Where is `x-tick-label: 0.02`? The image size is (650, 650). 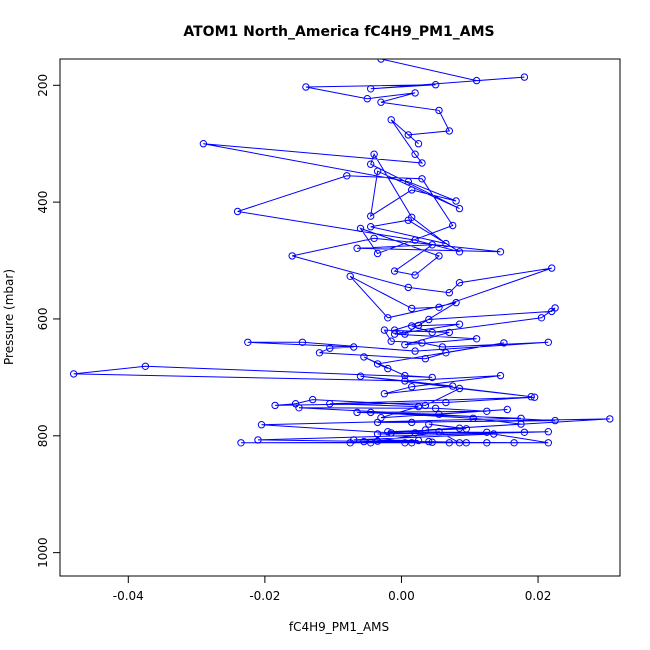
x-tick-label: 0.02 is located at coordinates (538, 596).